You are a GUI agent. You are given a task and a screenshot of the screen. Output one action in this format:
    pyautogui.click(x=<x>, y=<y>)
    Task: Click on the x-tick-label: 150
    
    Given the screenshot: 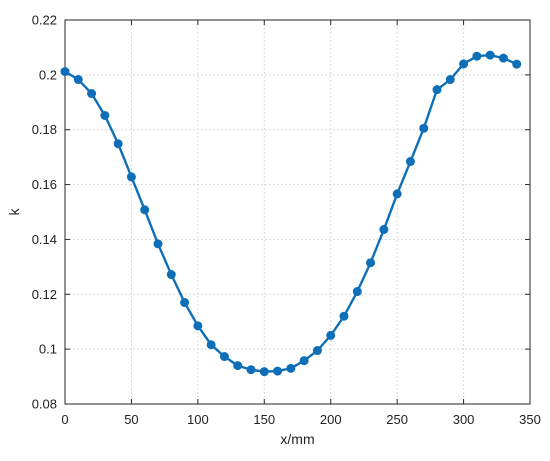 What is the action you would take?
    pyautogui.click(x=264, y=419)
    